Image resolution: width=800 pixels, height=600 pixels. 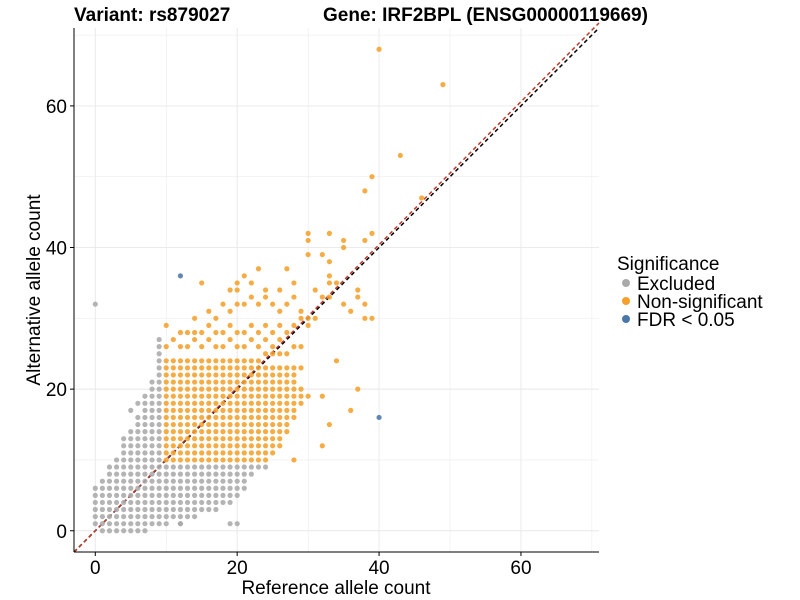 What do you see at coordinates (56, 390) in the screenshot?
I see `y-tick-label: 20` at bounding box center [56, 390].